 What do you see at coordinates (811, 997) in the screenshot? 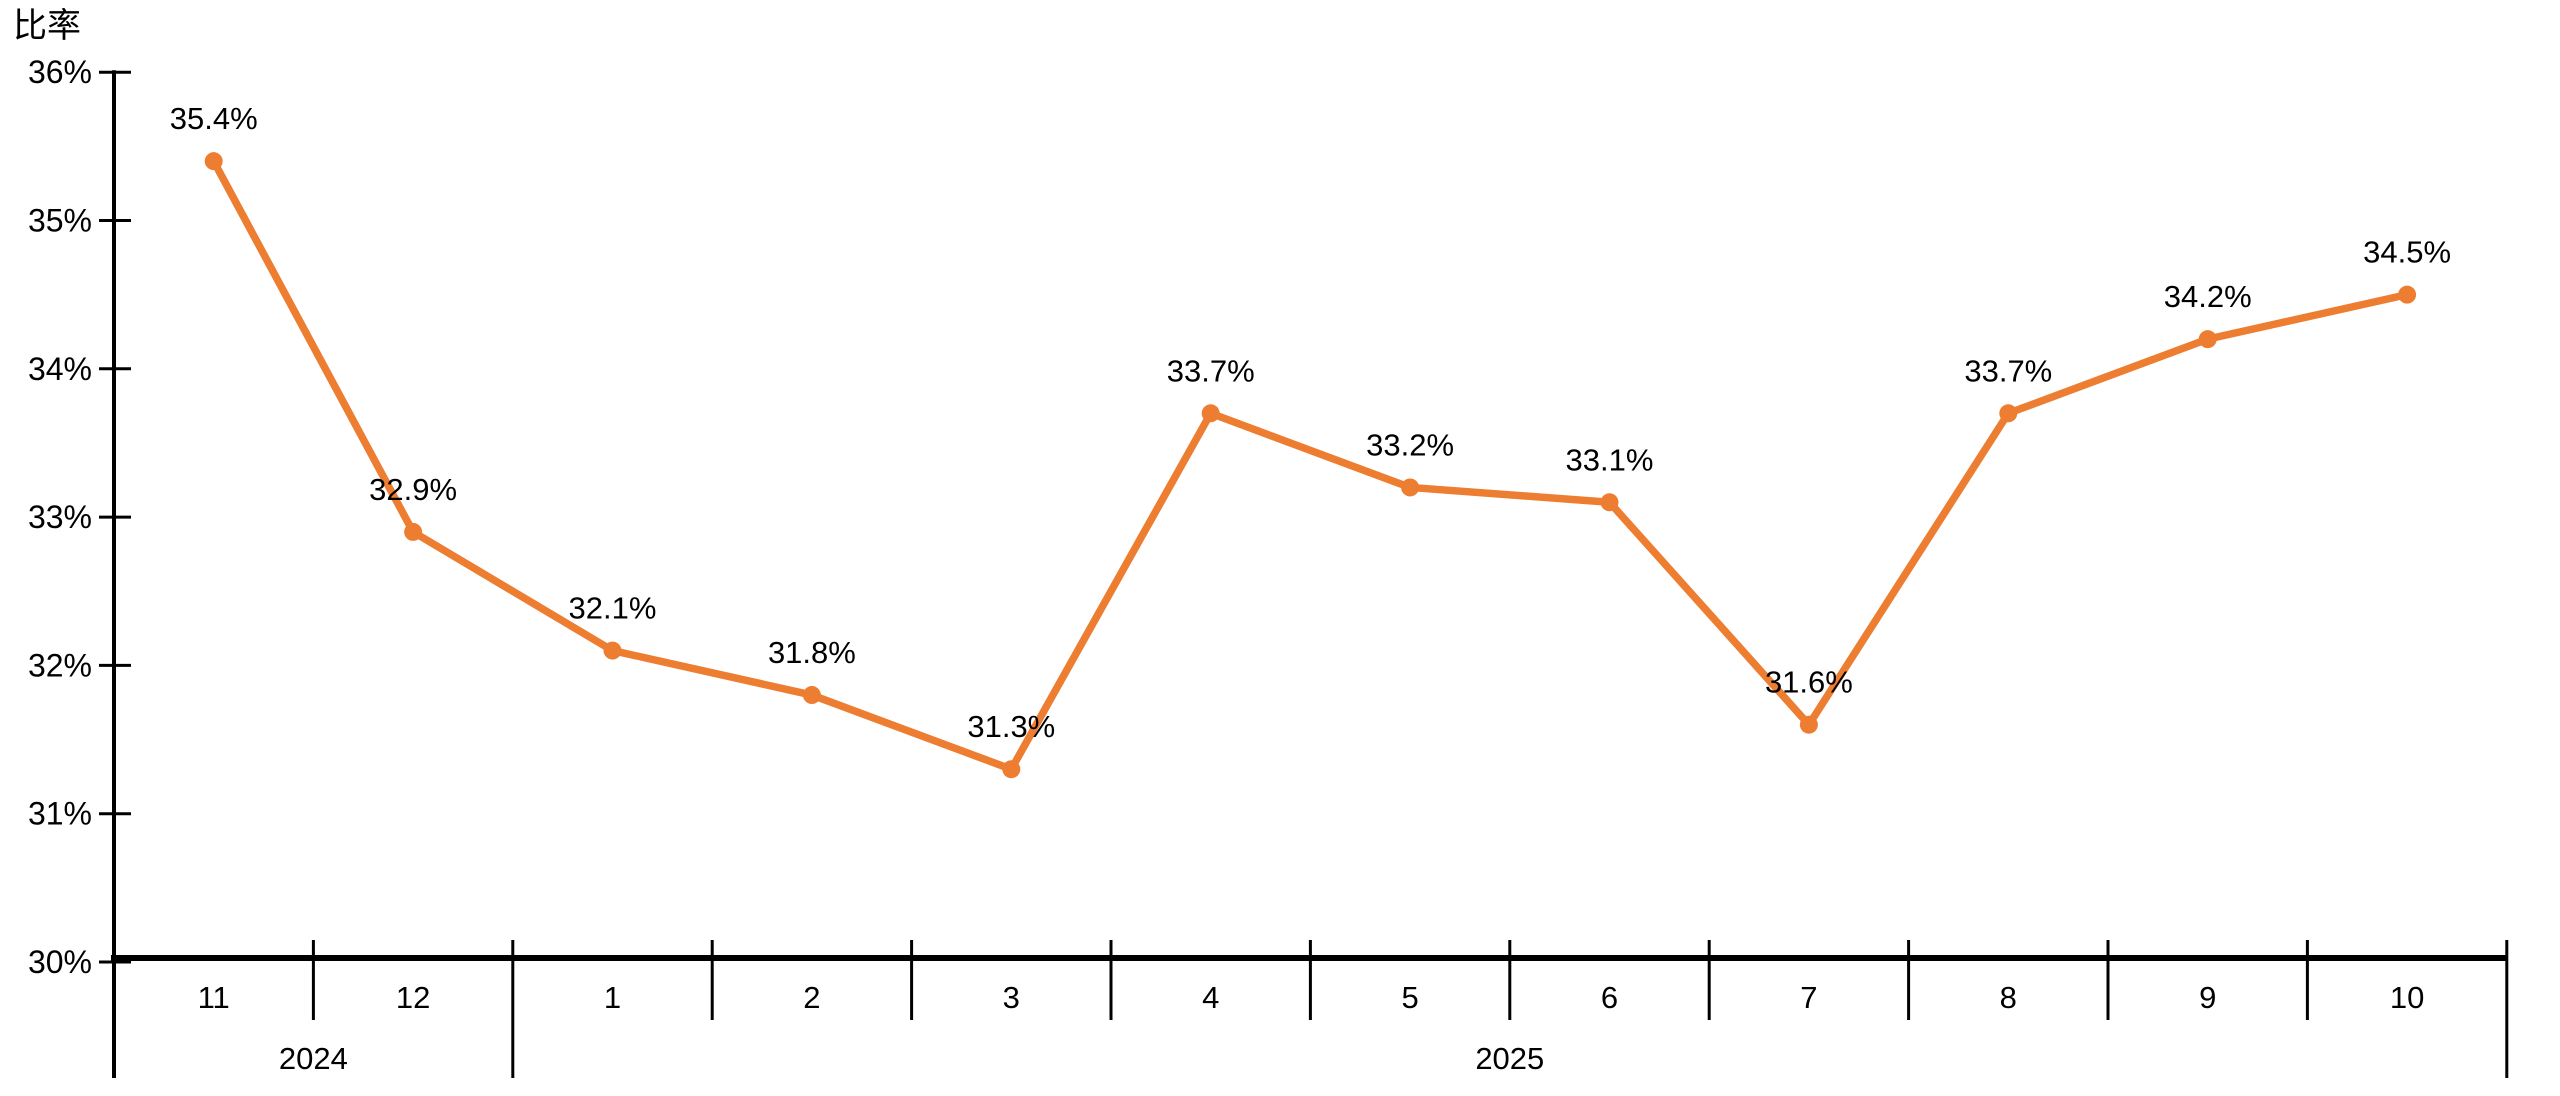
I see `month-label: 2` at bounding box center [811, 997].